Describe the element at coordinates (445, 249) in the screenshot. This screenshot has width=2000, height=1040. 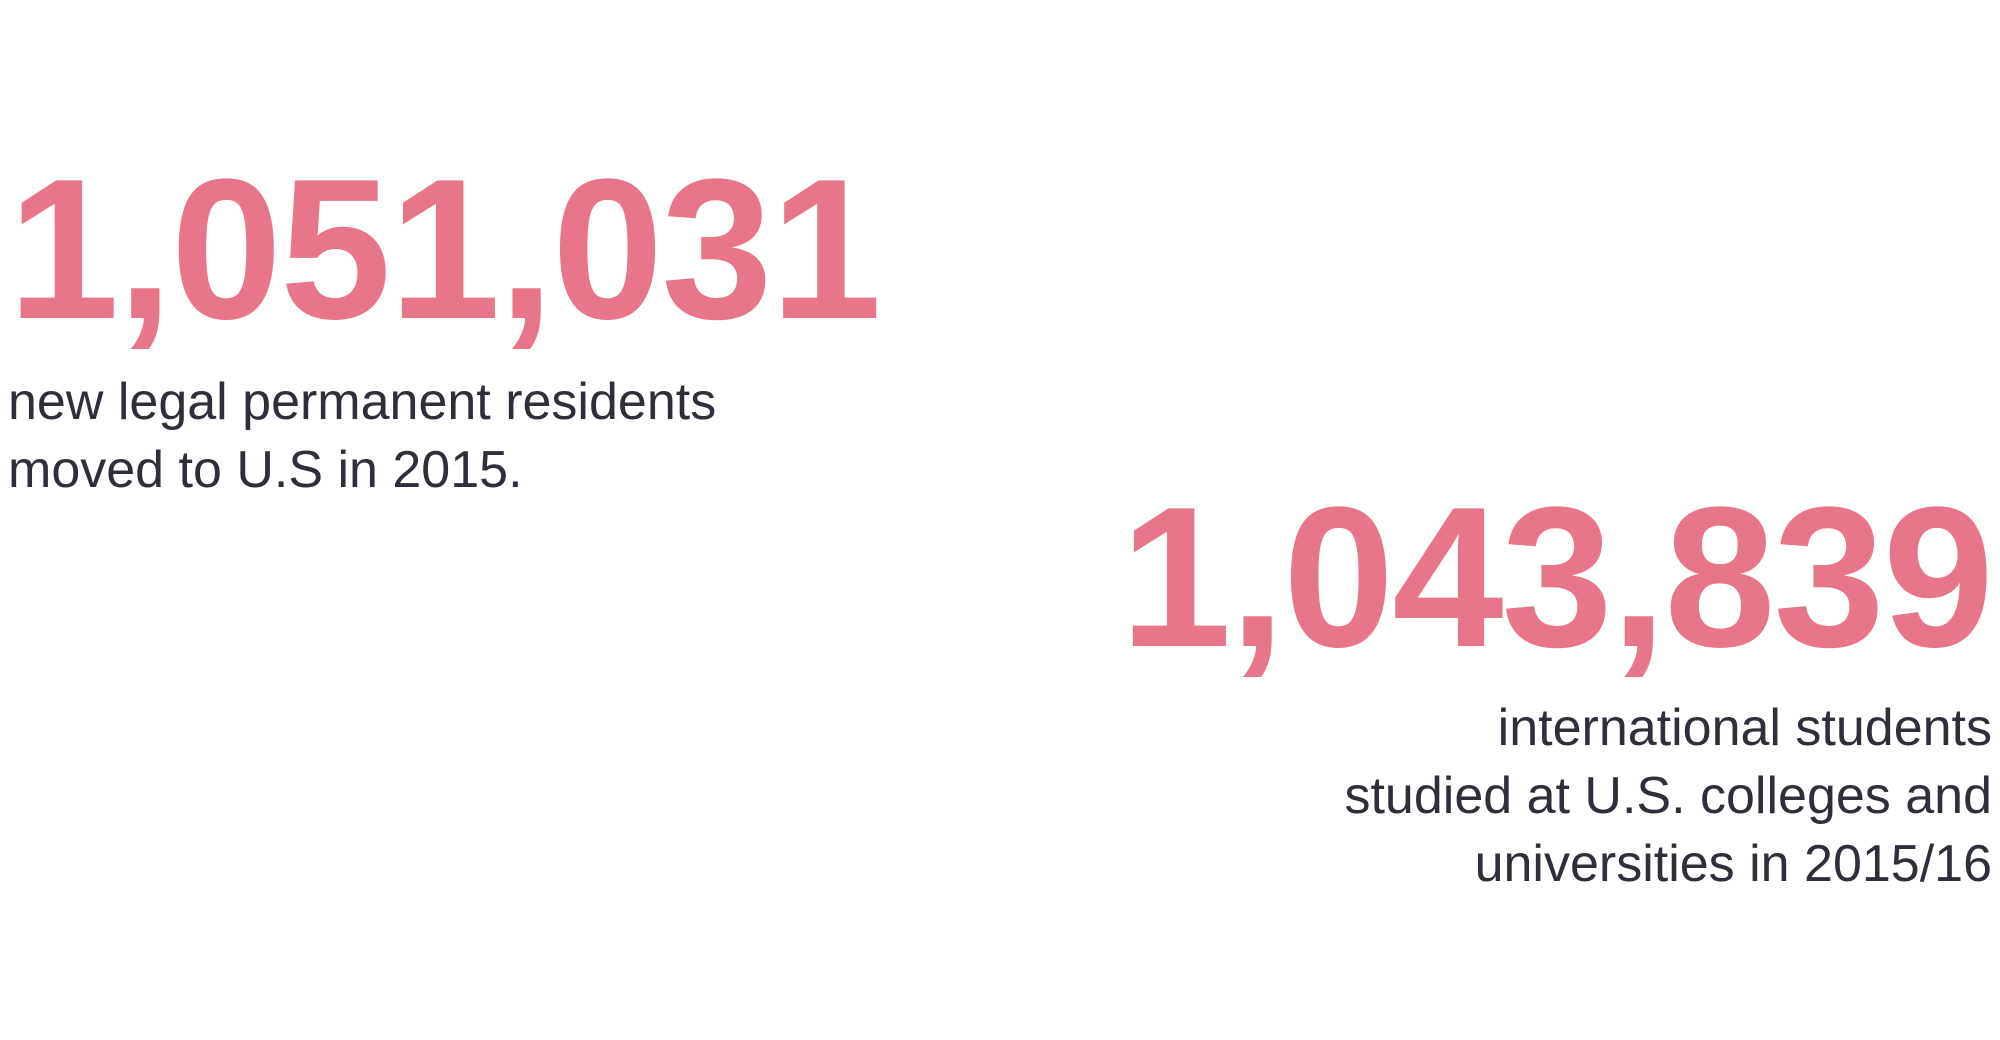
I see `stat-number: 1,051,031` at that location.